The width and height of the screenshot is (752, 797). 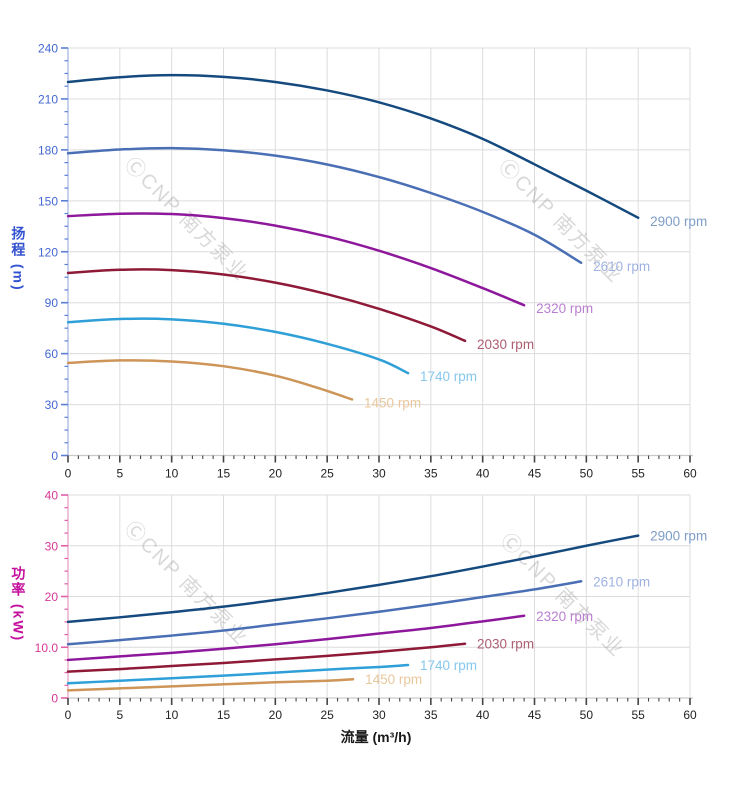 I want to click on power-curve-label-2610-rpm: 2610 rpm, so click(x=621, y=581).